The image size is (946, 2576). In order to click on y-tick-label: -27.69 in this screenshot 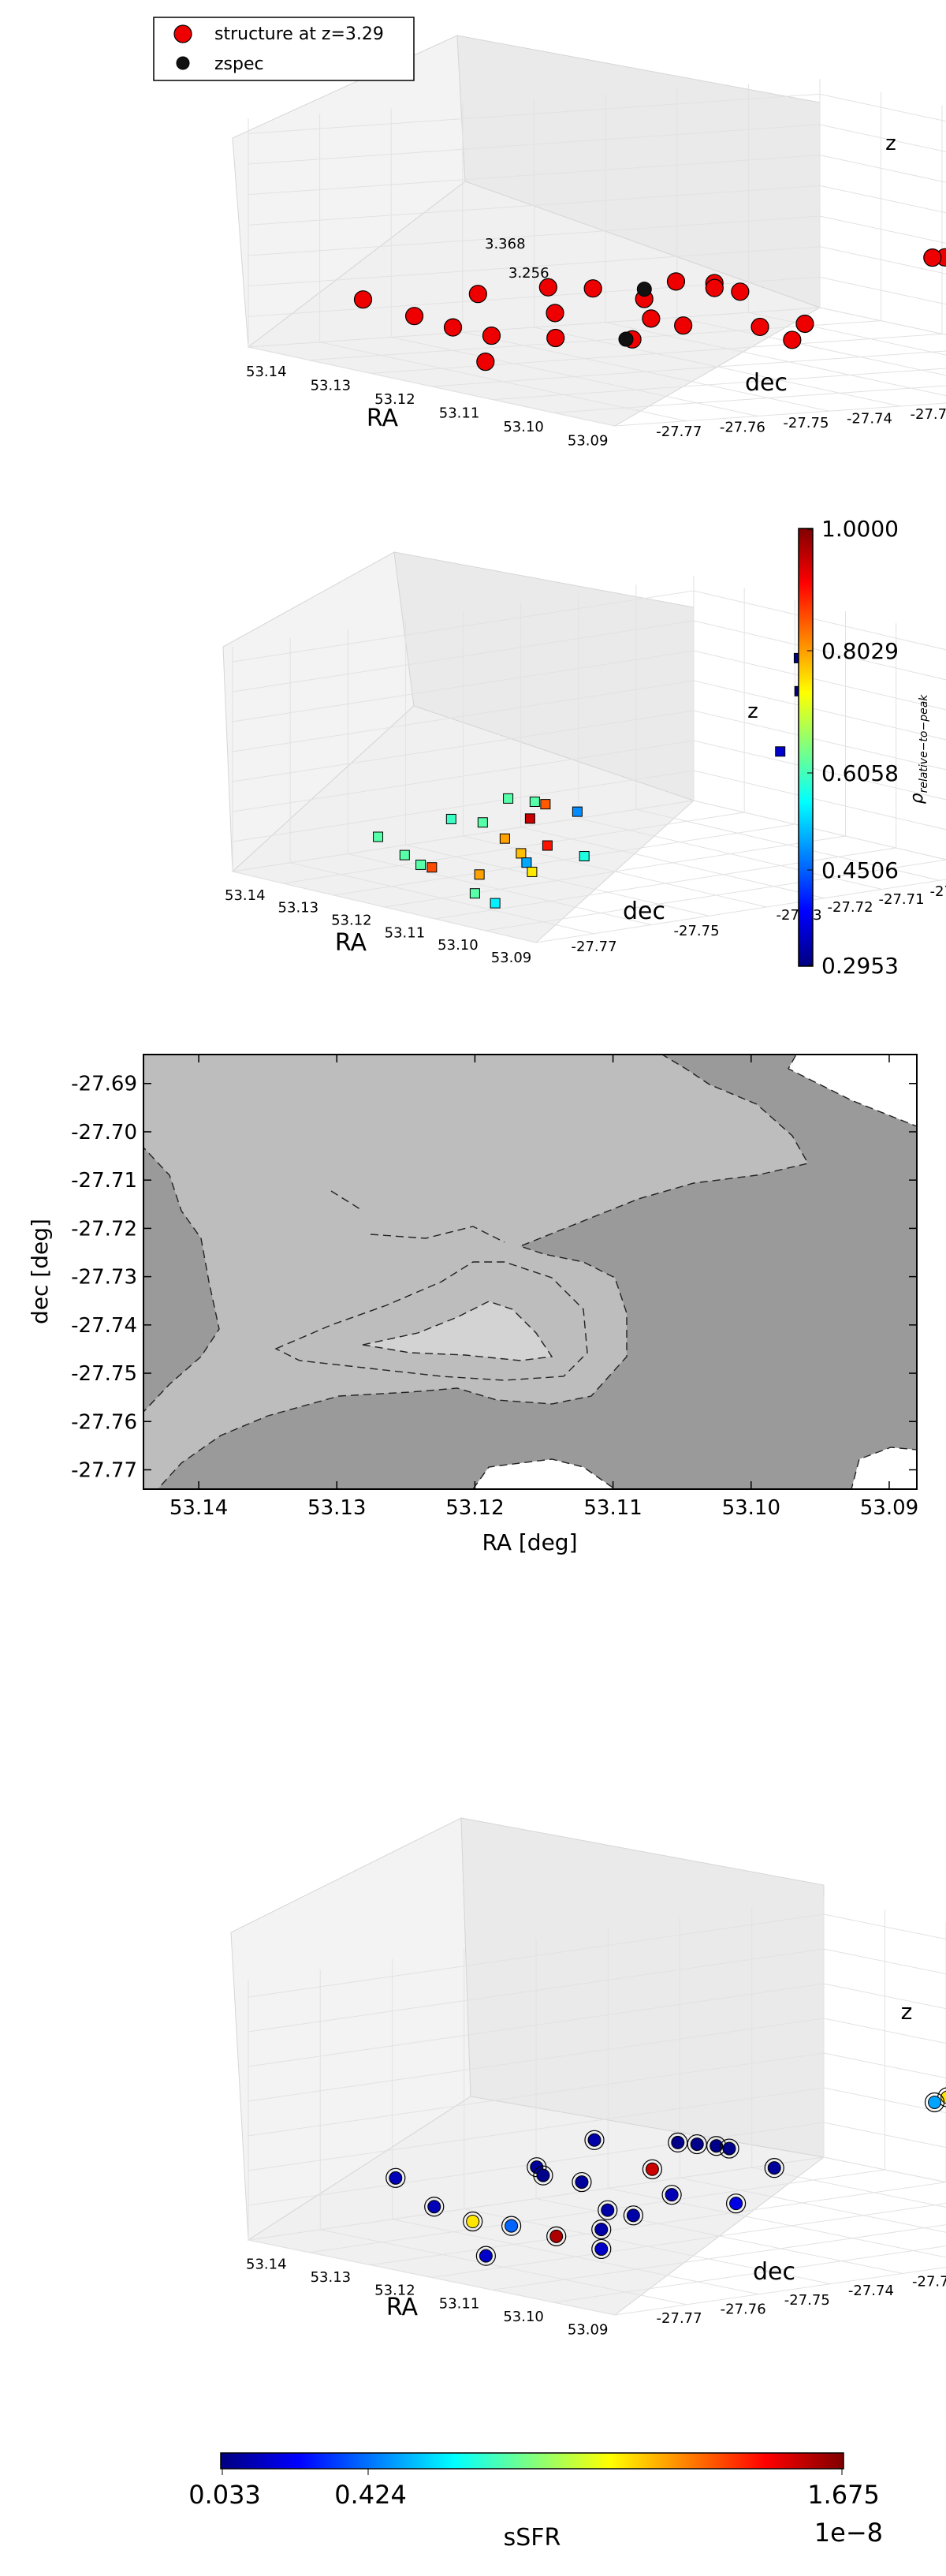, I will do `click(104, 1084)`.